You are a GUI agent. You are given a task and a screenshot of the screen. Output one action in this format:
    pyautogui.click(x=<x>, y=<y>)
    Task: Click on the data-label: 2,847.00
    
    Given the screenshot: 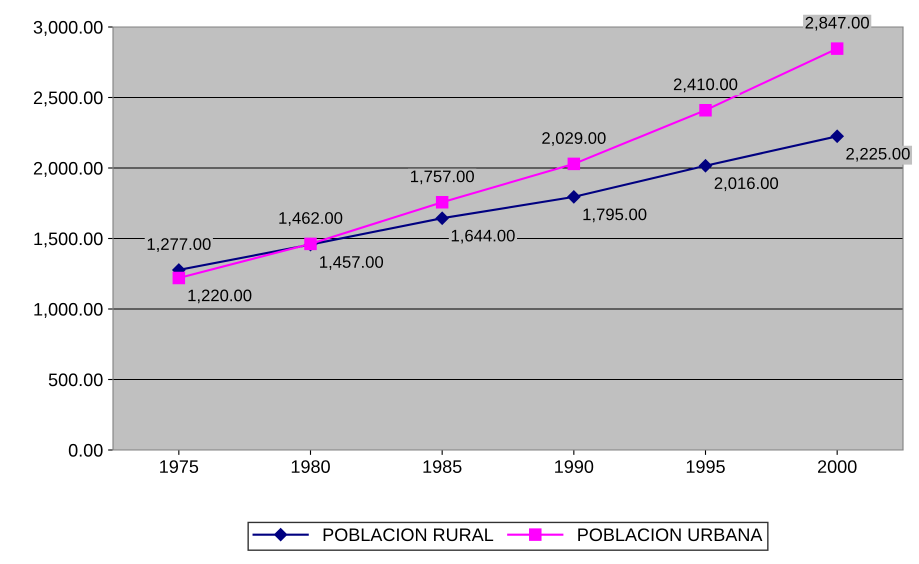 What is the action you would take?
    pyautogui.click(x=837, y=23)
    